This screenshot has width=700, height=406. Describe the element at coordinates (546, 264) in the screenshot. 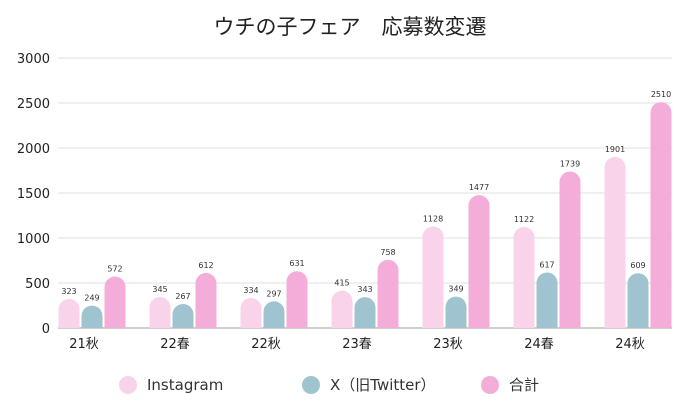

I see `data-label: 617` at that location.